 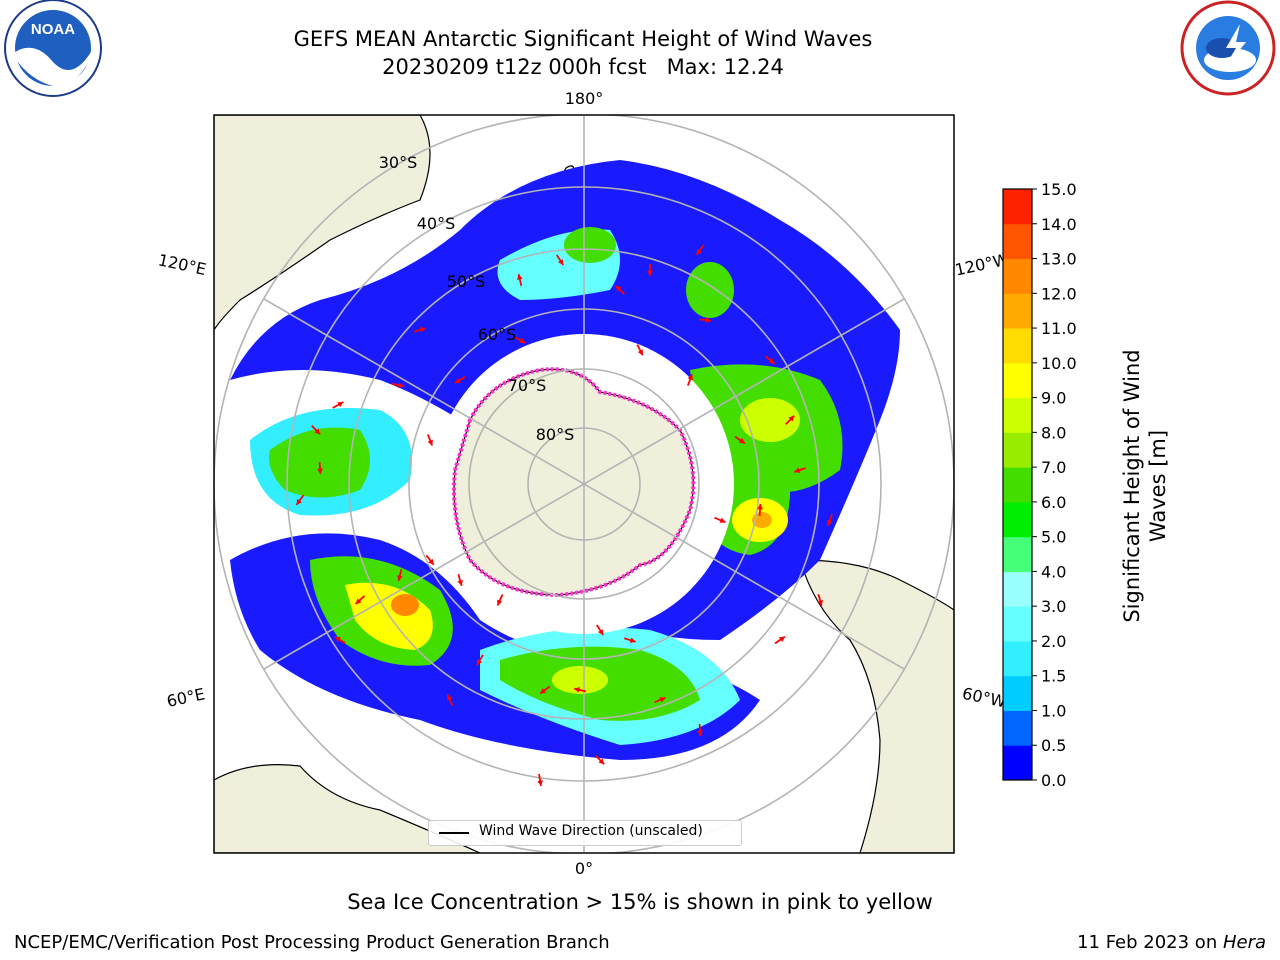 What do you see at coordinates (1228, 48) in the screenshot?
I see `nws-logo` at bounding box center [1228, 48].